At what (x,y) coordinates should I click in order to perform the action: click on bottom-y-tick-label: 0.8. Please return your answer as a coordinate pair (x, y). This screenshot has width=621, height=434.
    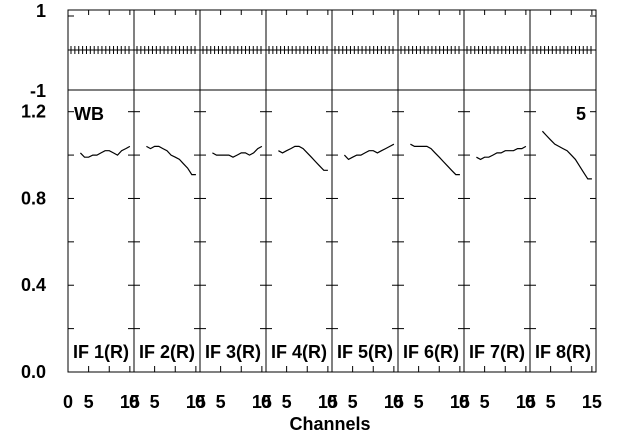
    Looking at the image, I should click on (33, 198).